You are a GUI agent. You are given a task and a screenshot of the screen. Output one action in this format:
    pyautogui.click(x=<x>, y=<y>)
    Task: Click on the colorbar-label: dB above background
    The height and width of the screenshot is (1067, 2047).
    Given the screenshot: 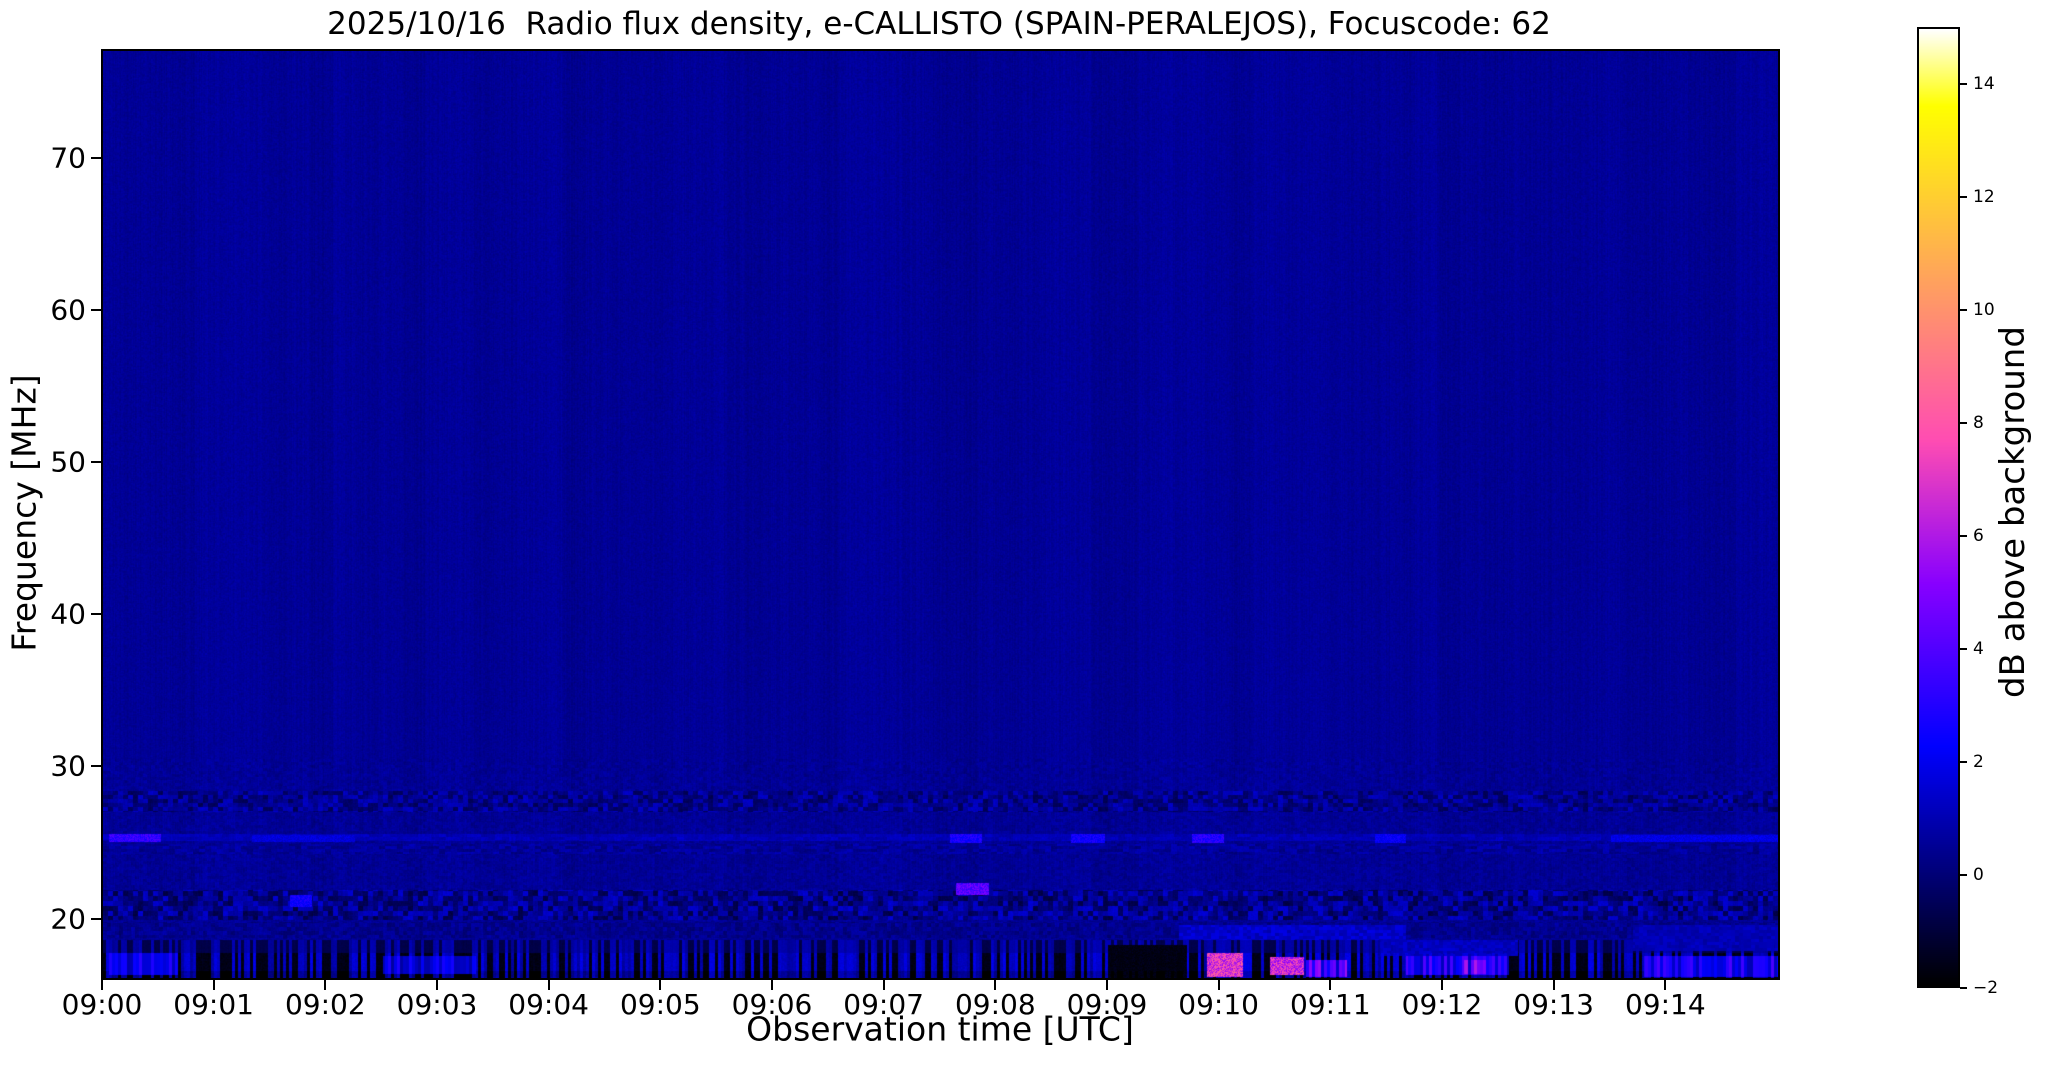 What is the action you would take?
    pyautogui.click(x=2013, y=512)
    